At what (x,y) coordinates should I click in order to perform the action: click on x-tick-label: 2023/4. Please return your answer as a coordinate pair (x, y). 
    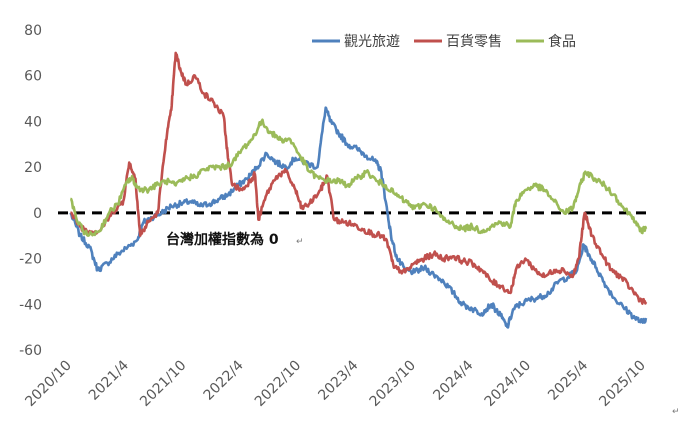
    Looking at the image, I should click on (338, 380).